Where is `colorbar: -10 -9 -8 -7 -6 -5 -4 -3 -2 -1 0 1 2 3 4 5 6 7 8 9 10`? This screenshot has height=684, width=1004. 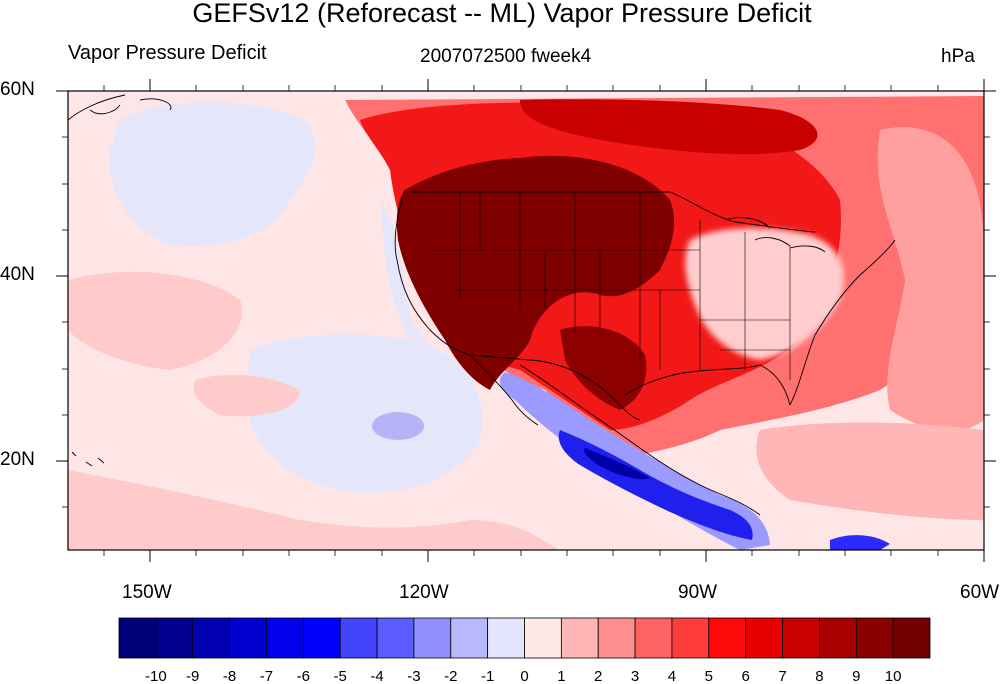
colorbar: -10 -9 -8 -7 -6 -5 -4 -3 -2 -1 0 1 2 3 4 5 6 7 8 9 10 is located at coordinates (524, 650).